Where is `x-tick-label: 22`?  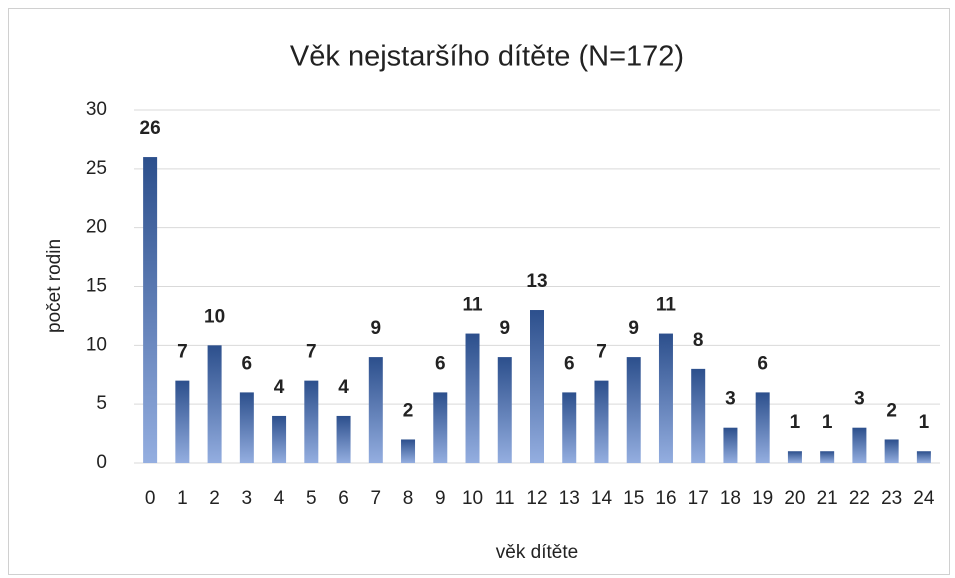 x-tick-label: 22 is located at coordinates (859, 498).